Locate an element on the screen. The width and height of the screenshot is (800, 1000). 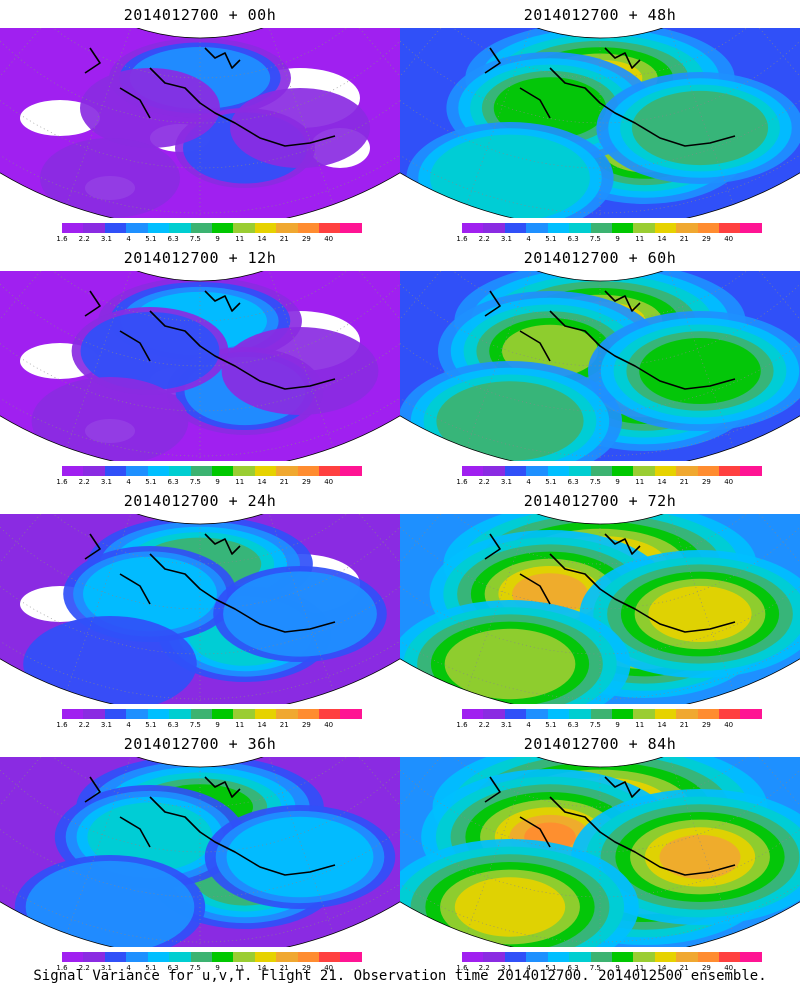
latitude-line is located at coordinates (600, 121).